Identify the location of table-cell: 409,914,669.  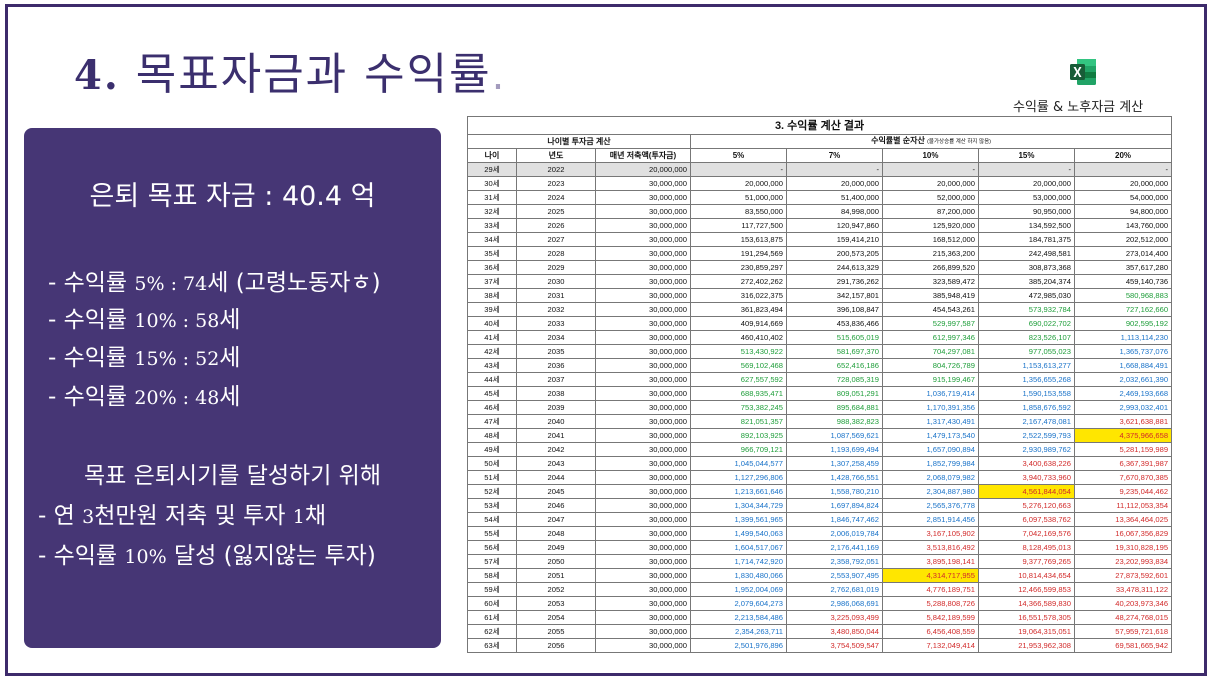
(738, 323).